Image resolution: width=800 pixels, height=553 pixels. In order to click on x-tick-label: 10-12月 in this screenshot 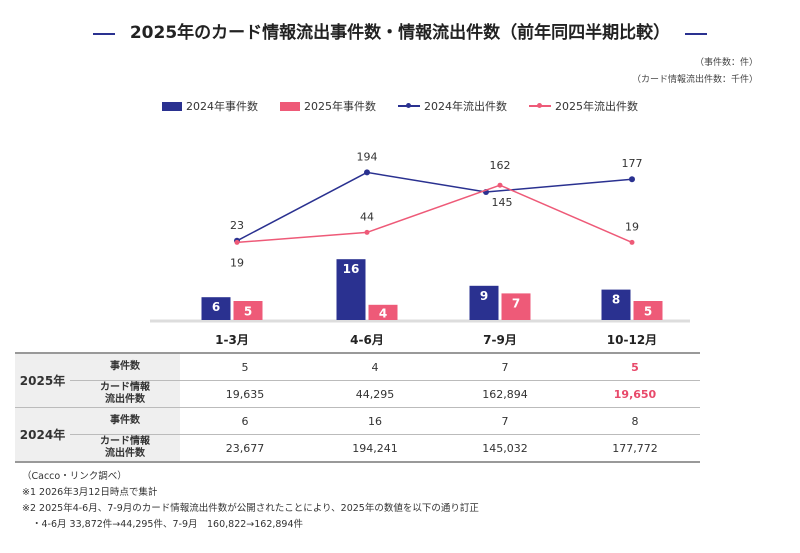, I will do `click(632, 340)`.